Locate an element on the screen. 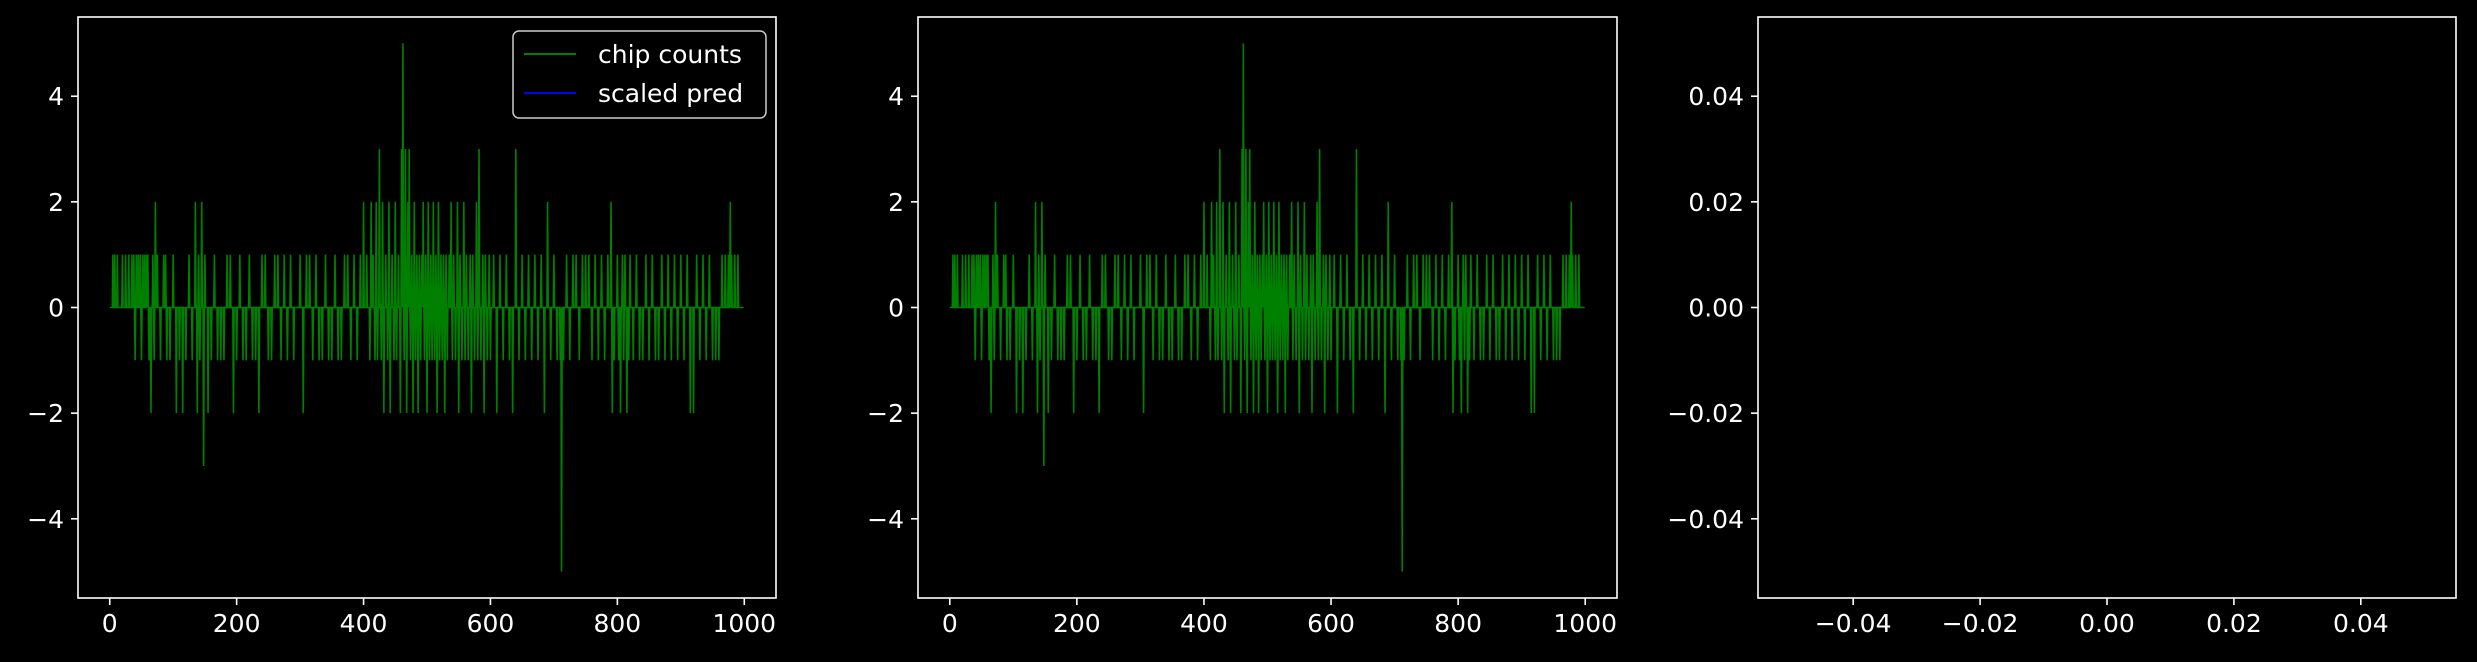  y-tick-label: 0.02 is located at coordinates (1716, 202).